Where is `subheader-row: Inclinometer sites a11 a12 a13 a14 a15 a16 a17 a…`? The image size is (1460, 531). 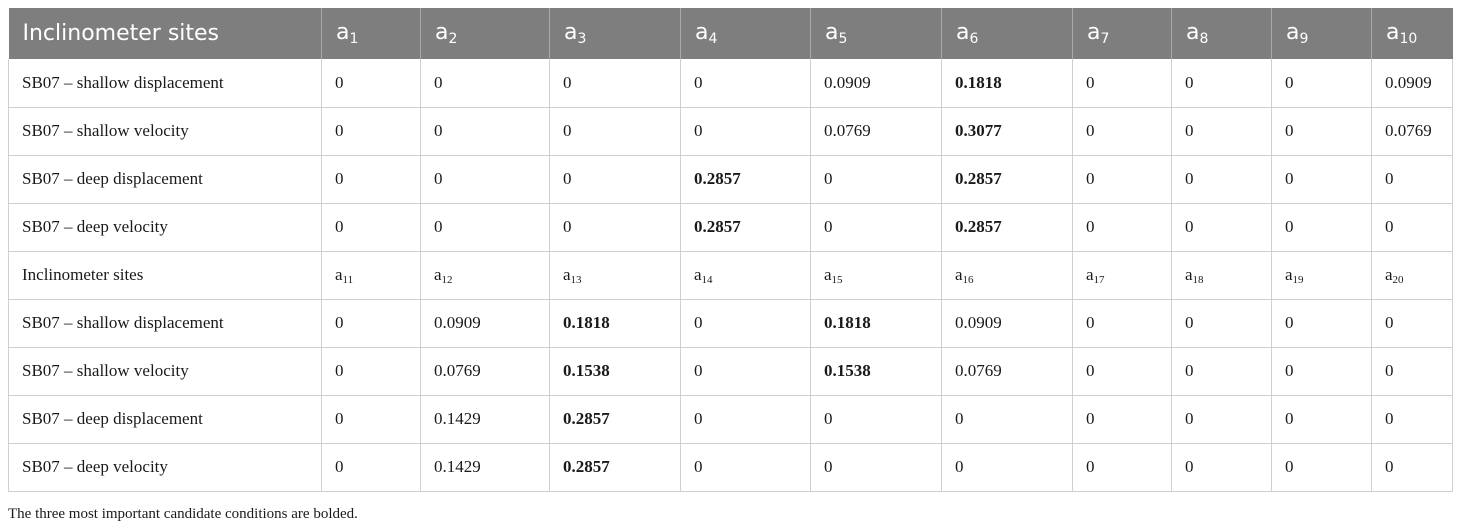
subheader-row: Inclinometer sites a11 a12 a13 a14 a15 a16 a17 a… is located at coordinates (730, 275).